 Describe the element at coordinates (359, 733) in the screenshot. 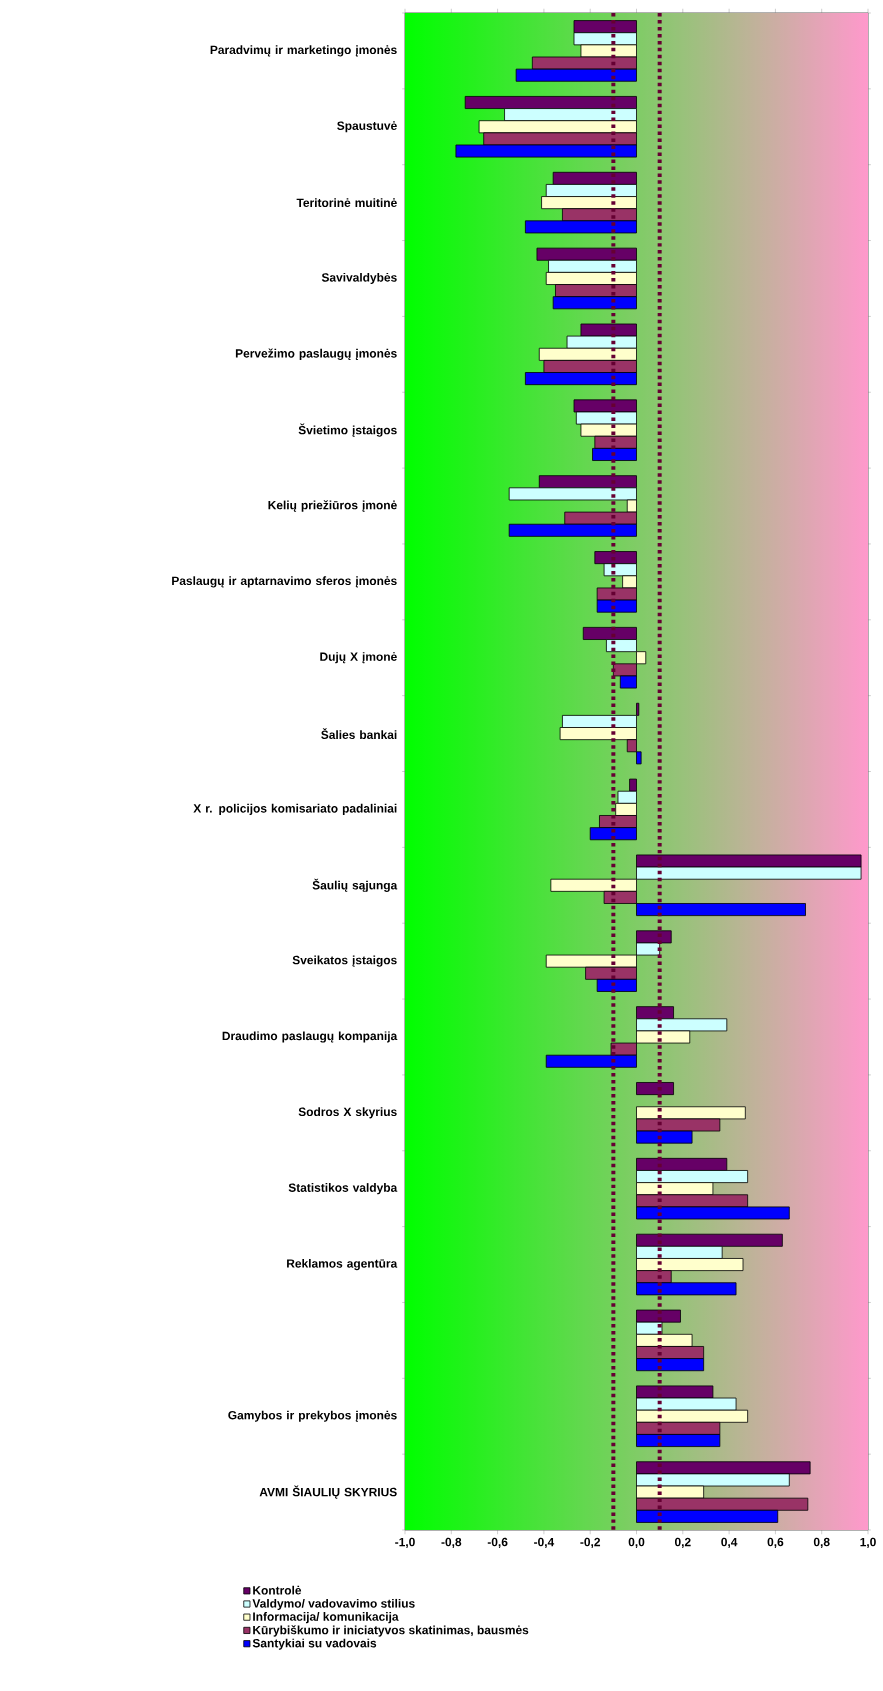

I see `y-tick-label: Šalies bankai` at that location.